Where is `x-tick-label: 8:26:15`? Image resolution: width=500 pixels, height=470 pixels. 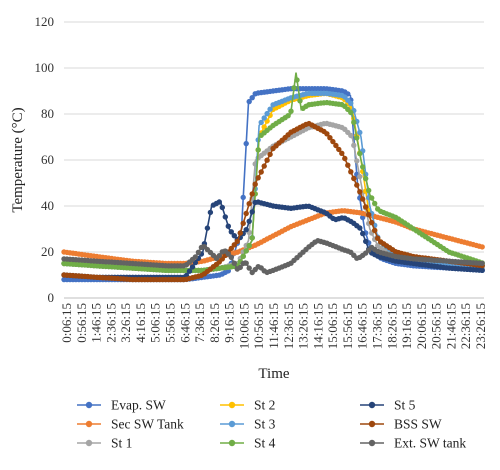 x-tick-label: 8:26:15 is located at coordinates (214, 323).